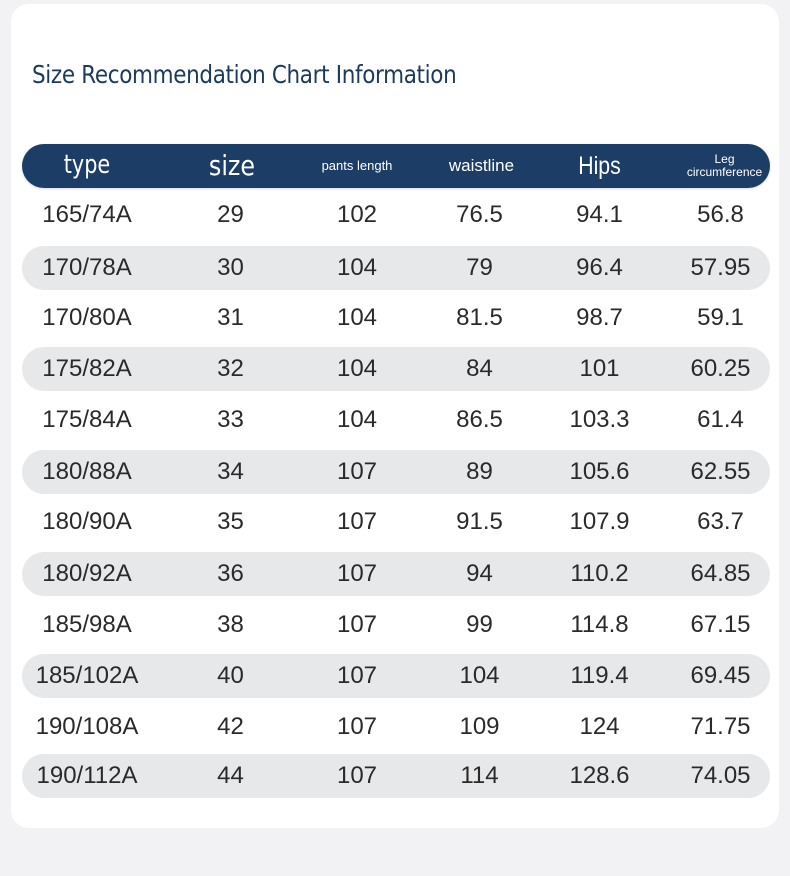 The height and width of the screenshot is (876, 790). Describe the element at coordinates (230, 675) in the screenshot. I see `cell-size: 40` at that location.